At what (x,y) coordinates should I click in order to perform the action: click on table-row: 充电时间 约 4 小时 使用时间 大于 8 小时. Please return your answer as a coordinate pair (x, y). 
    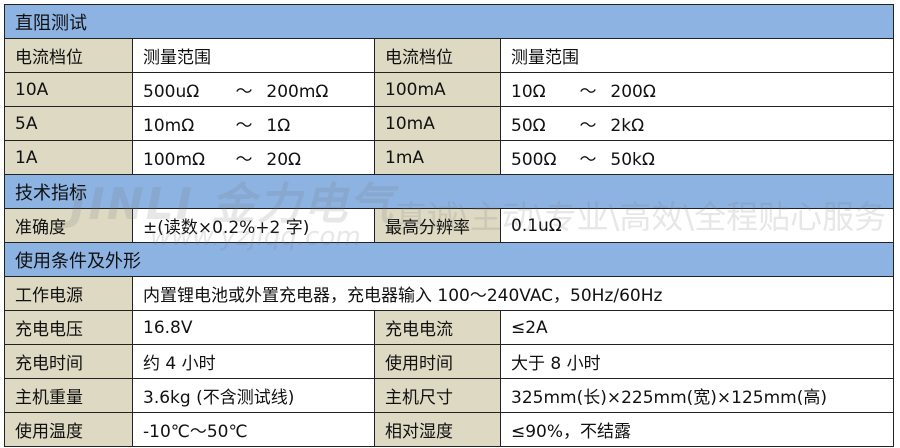
    Looking at the image, I should click on (449, 361).